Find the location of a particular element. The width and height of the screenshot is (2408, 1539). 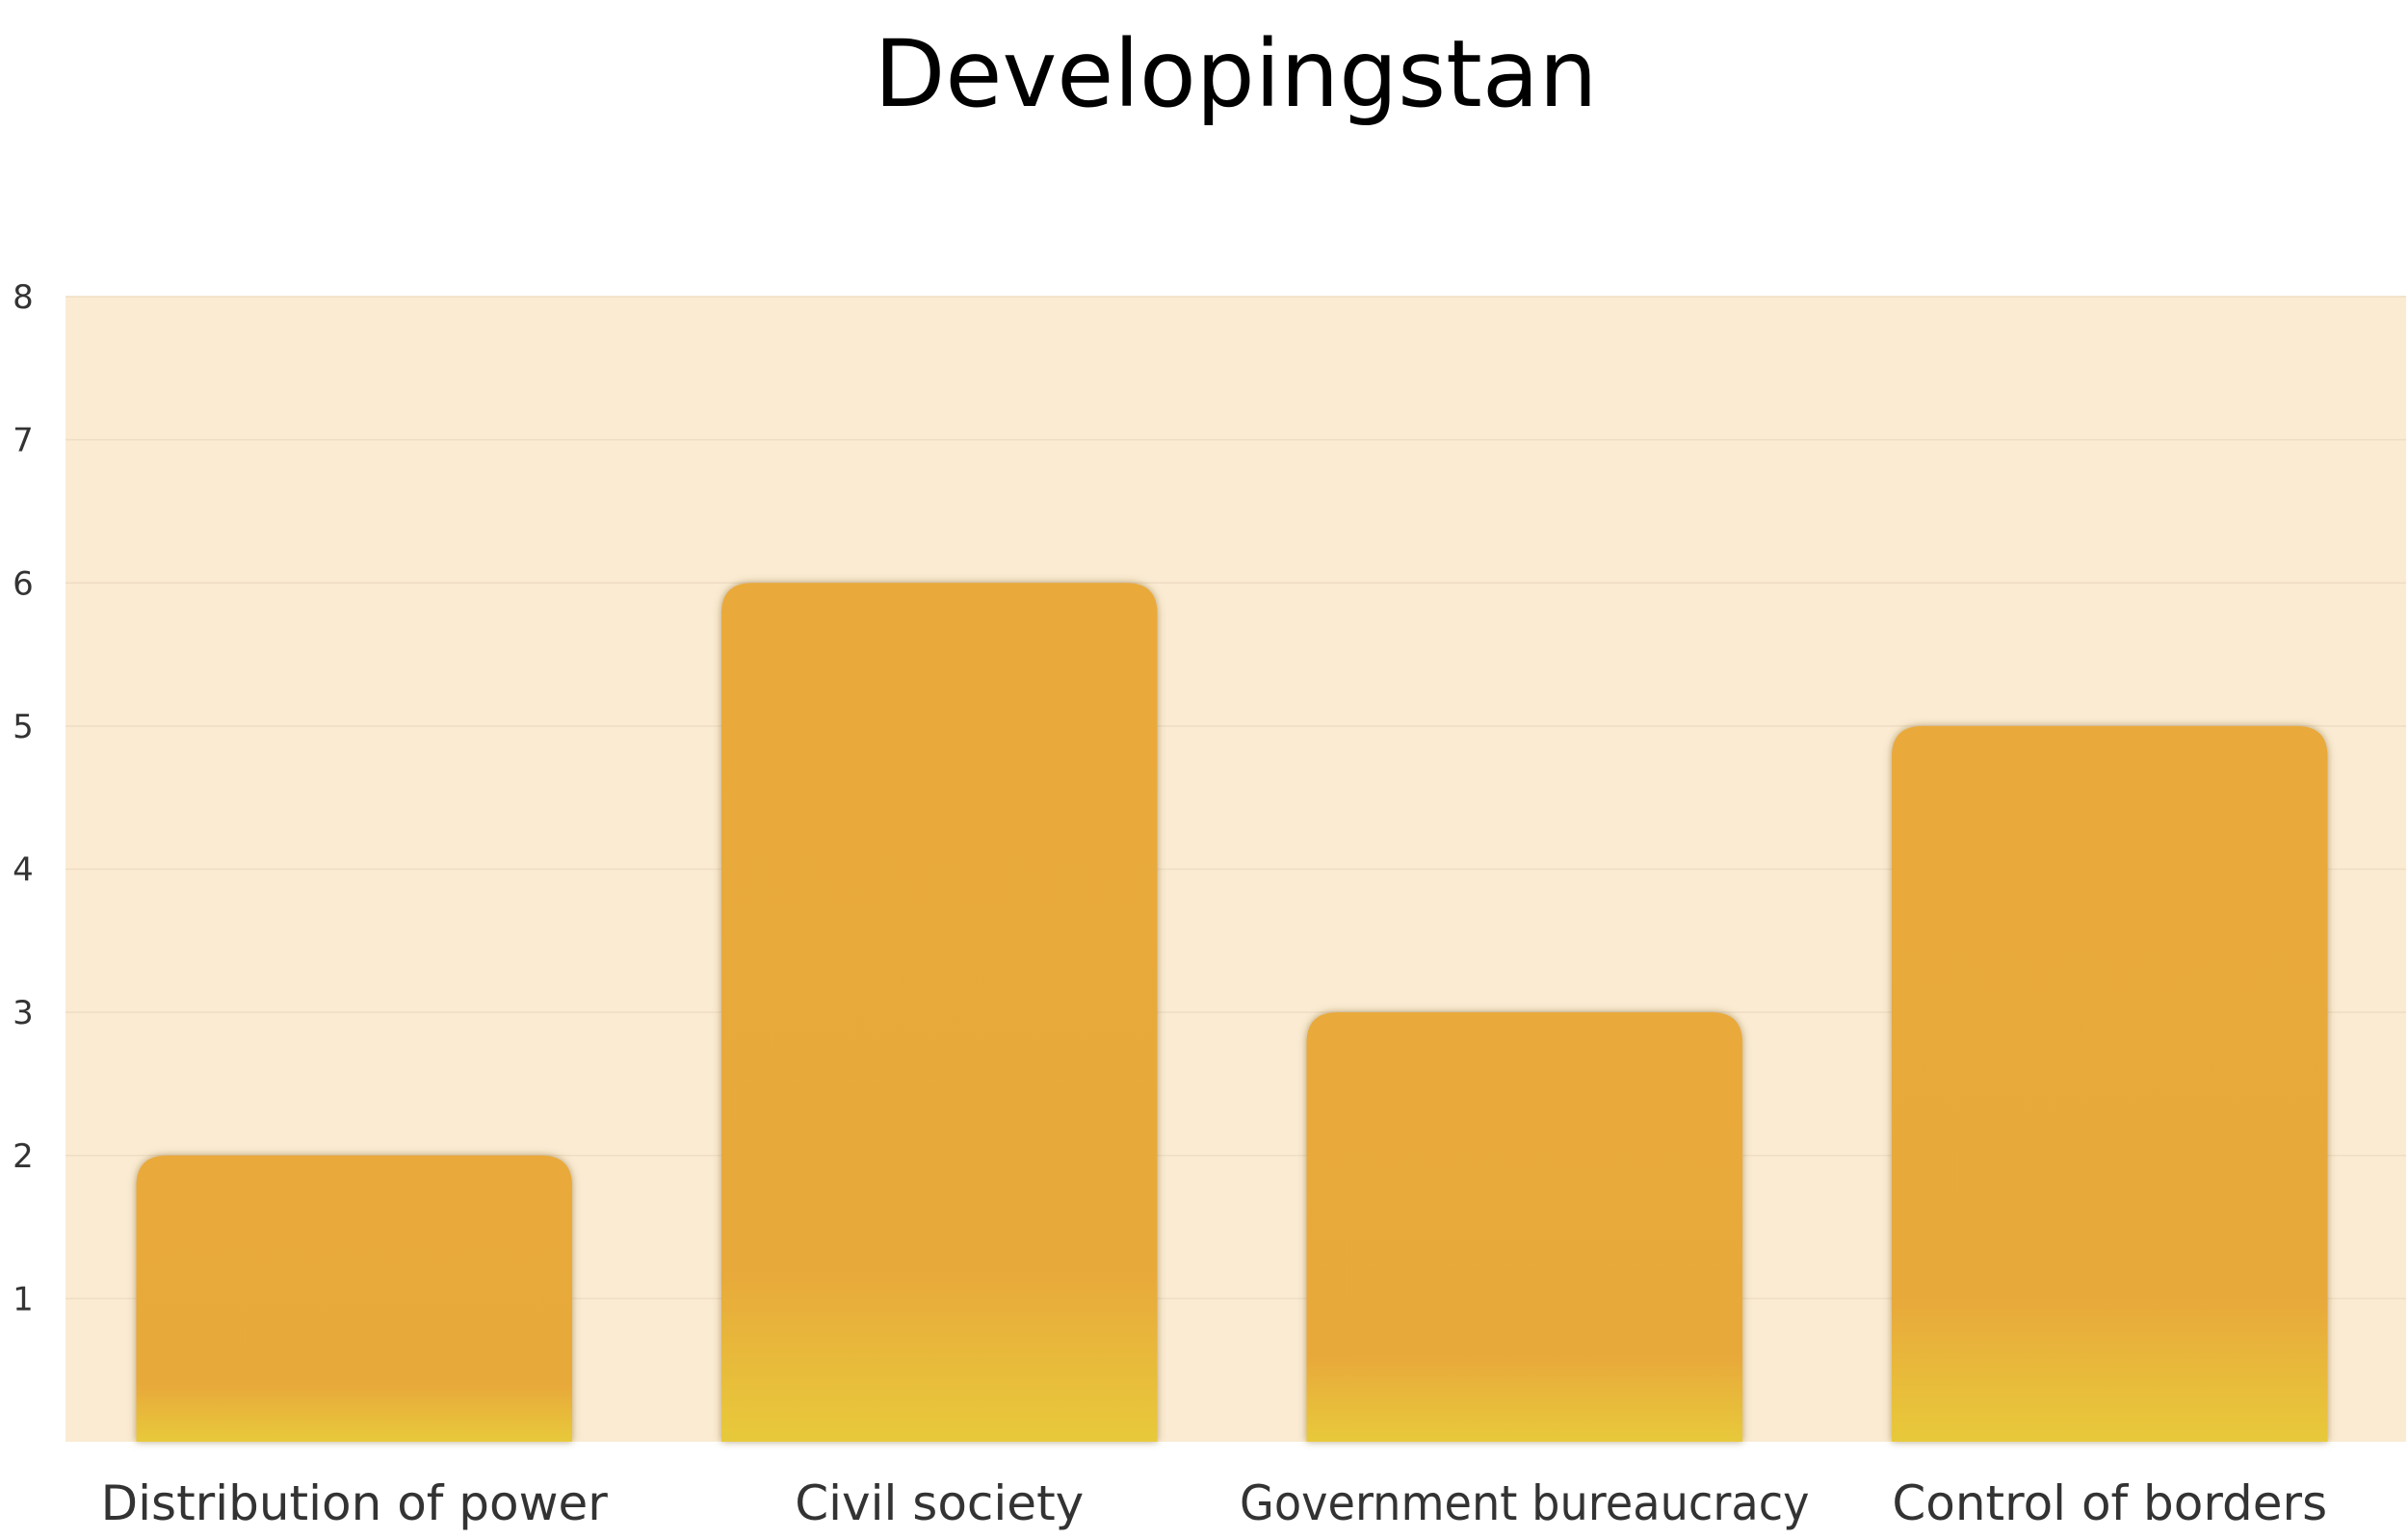

y-tick-label: 1 is located at coordinates (23, 1299).